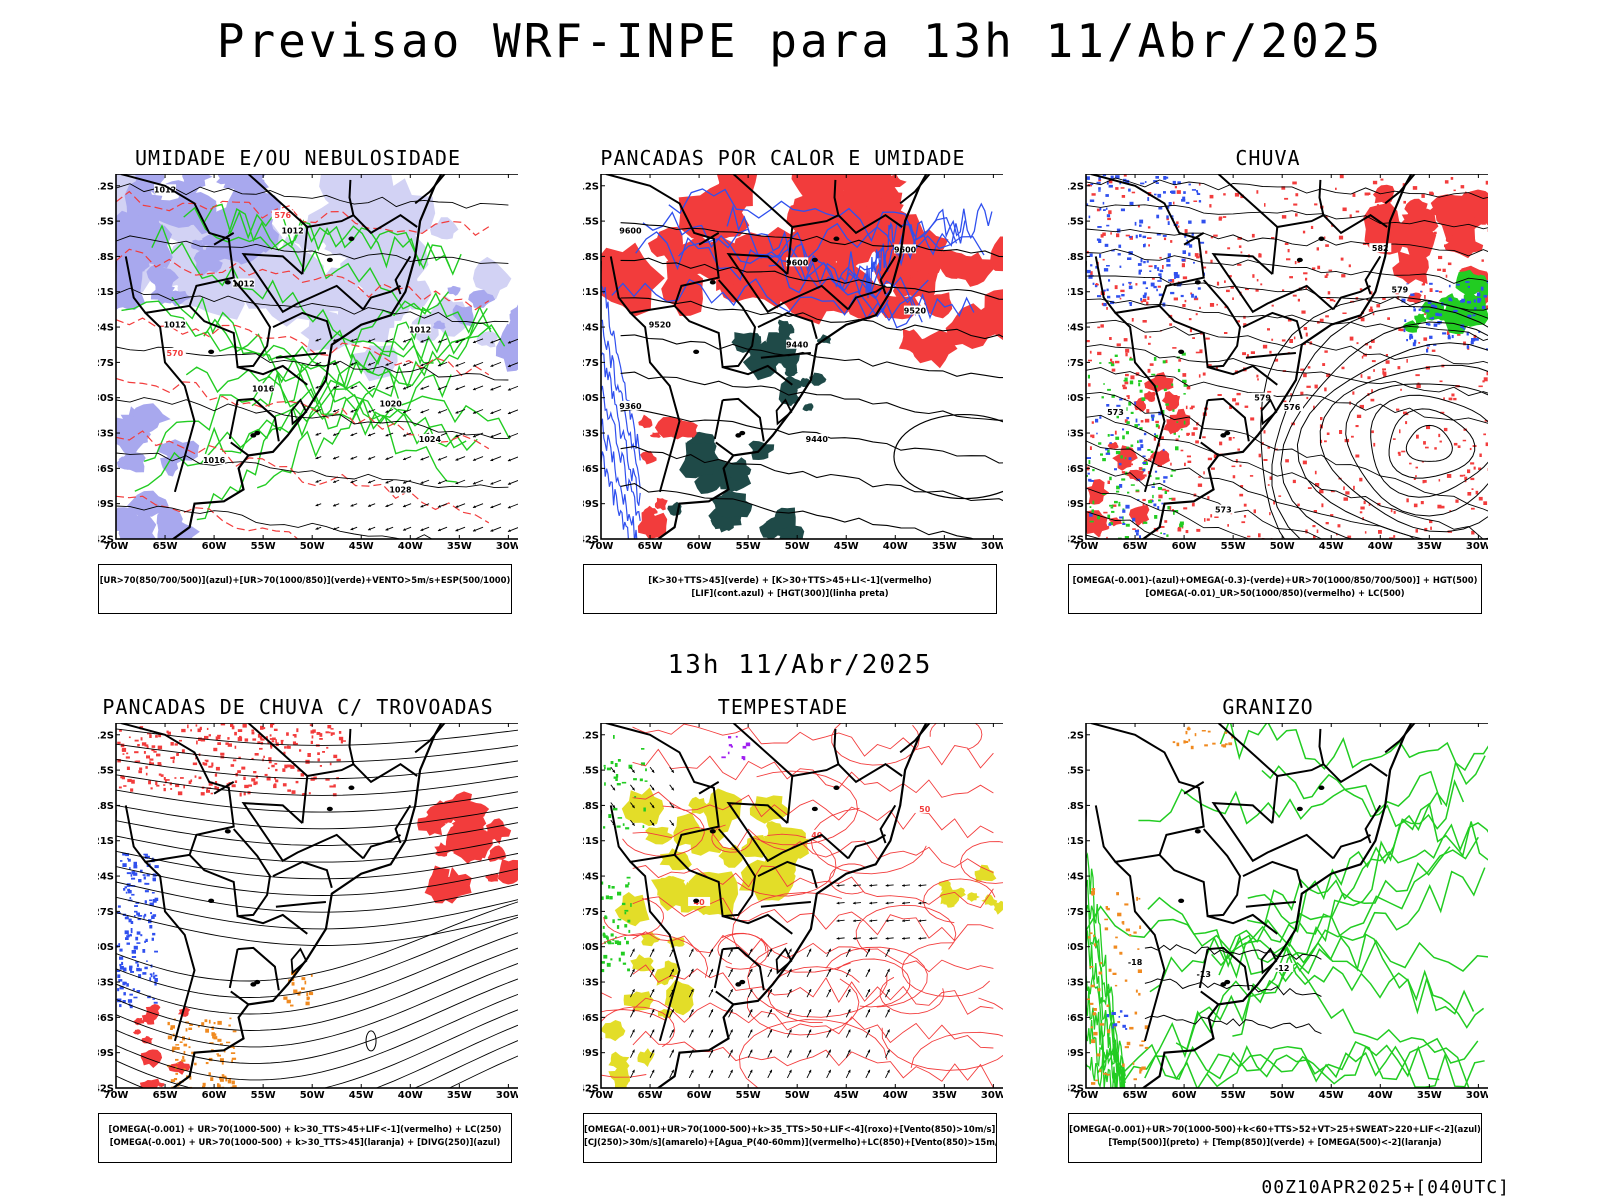 This screenshot has height=1200, width=1600. Describe the element at coordinates (630, 231) in the screenshot. I see `contour-label: 9600` at that location.